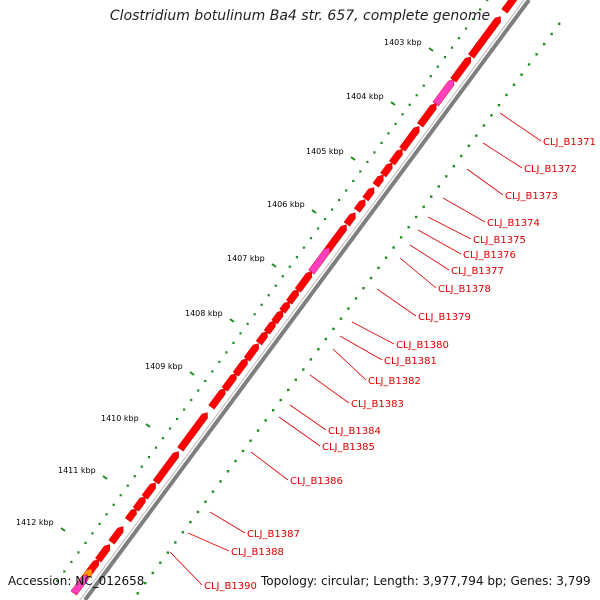 This screenshot has width=600, height=600. Describe the element at coordinates (365, 96) in the screenshot. I see `kbp-label: 1404 kbp` at that location.